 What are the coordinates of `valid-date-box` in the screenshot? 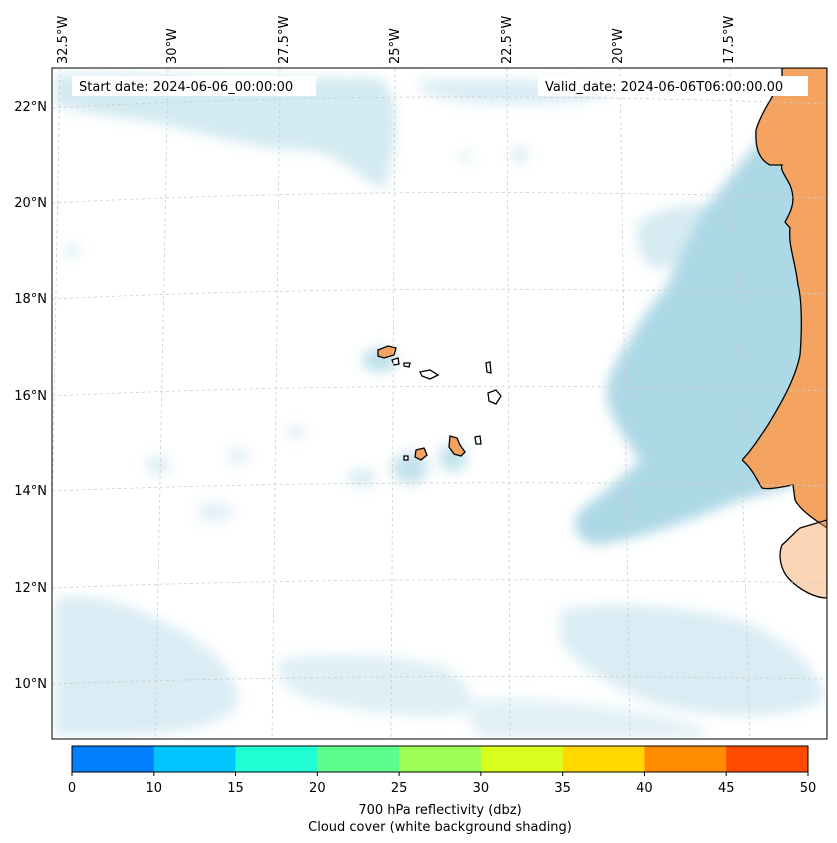 It's located at (673, 86).